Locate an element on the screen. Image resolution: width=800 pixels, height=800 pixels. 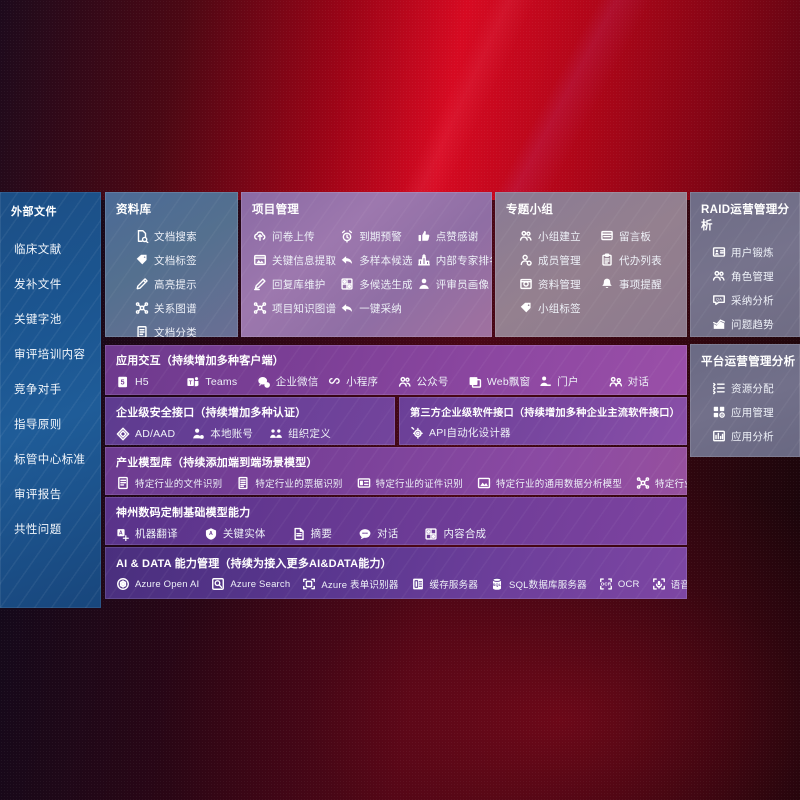
item-internal-expert-ranking: 内部专家排名 is located at coordinates (453, 260).